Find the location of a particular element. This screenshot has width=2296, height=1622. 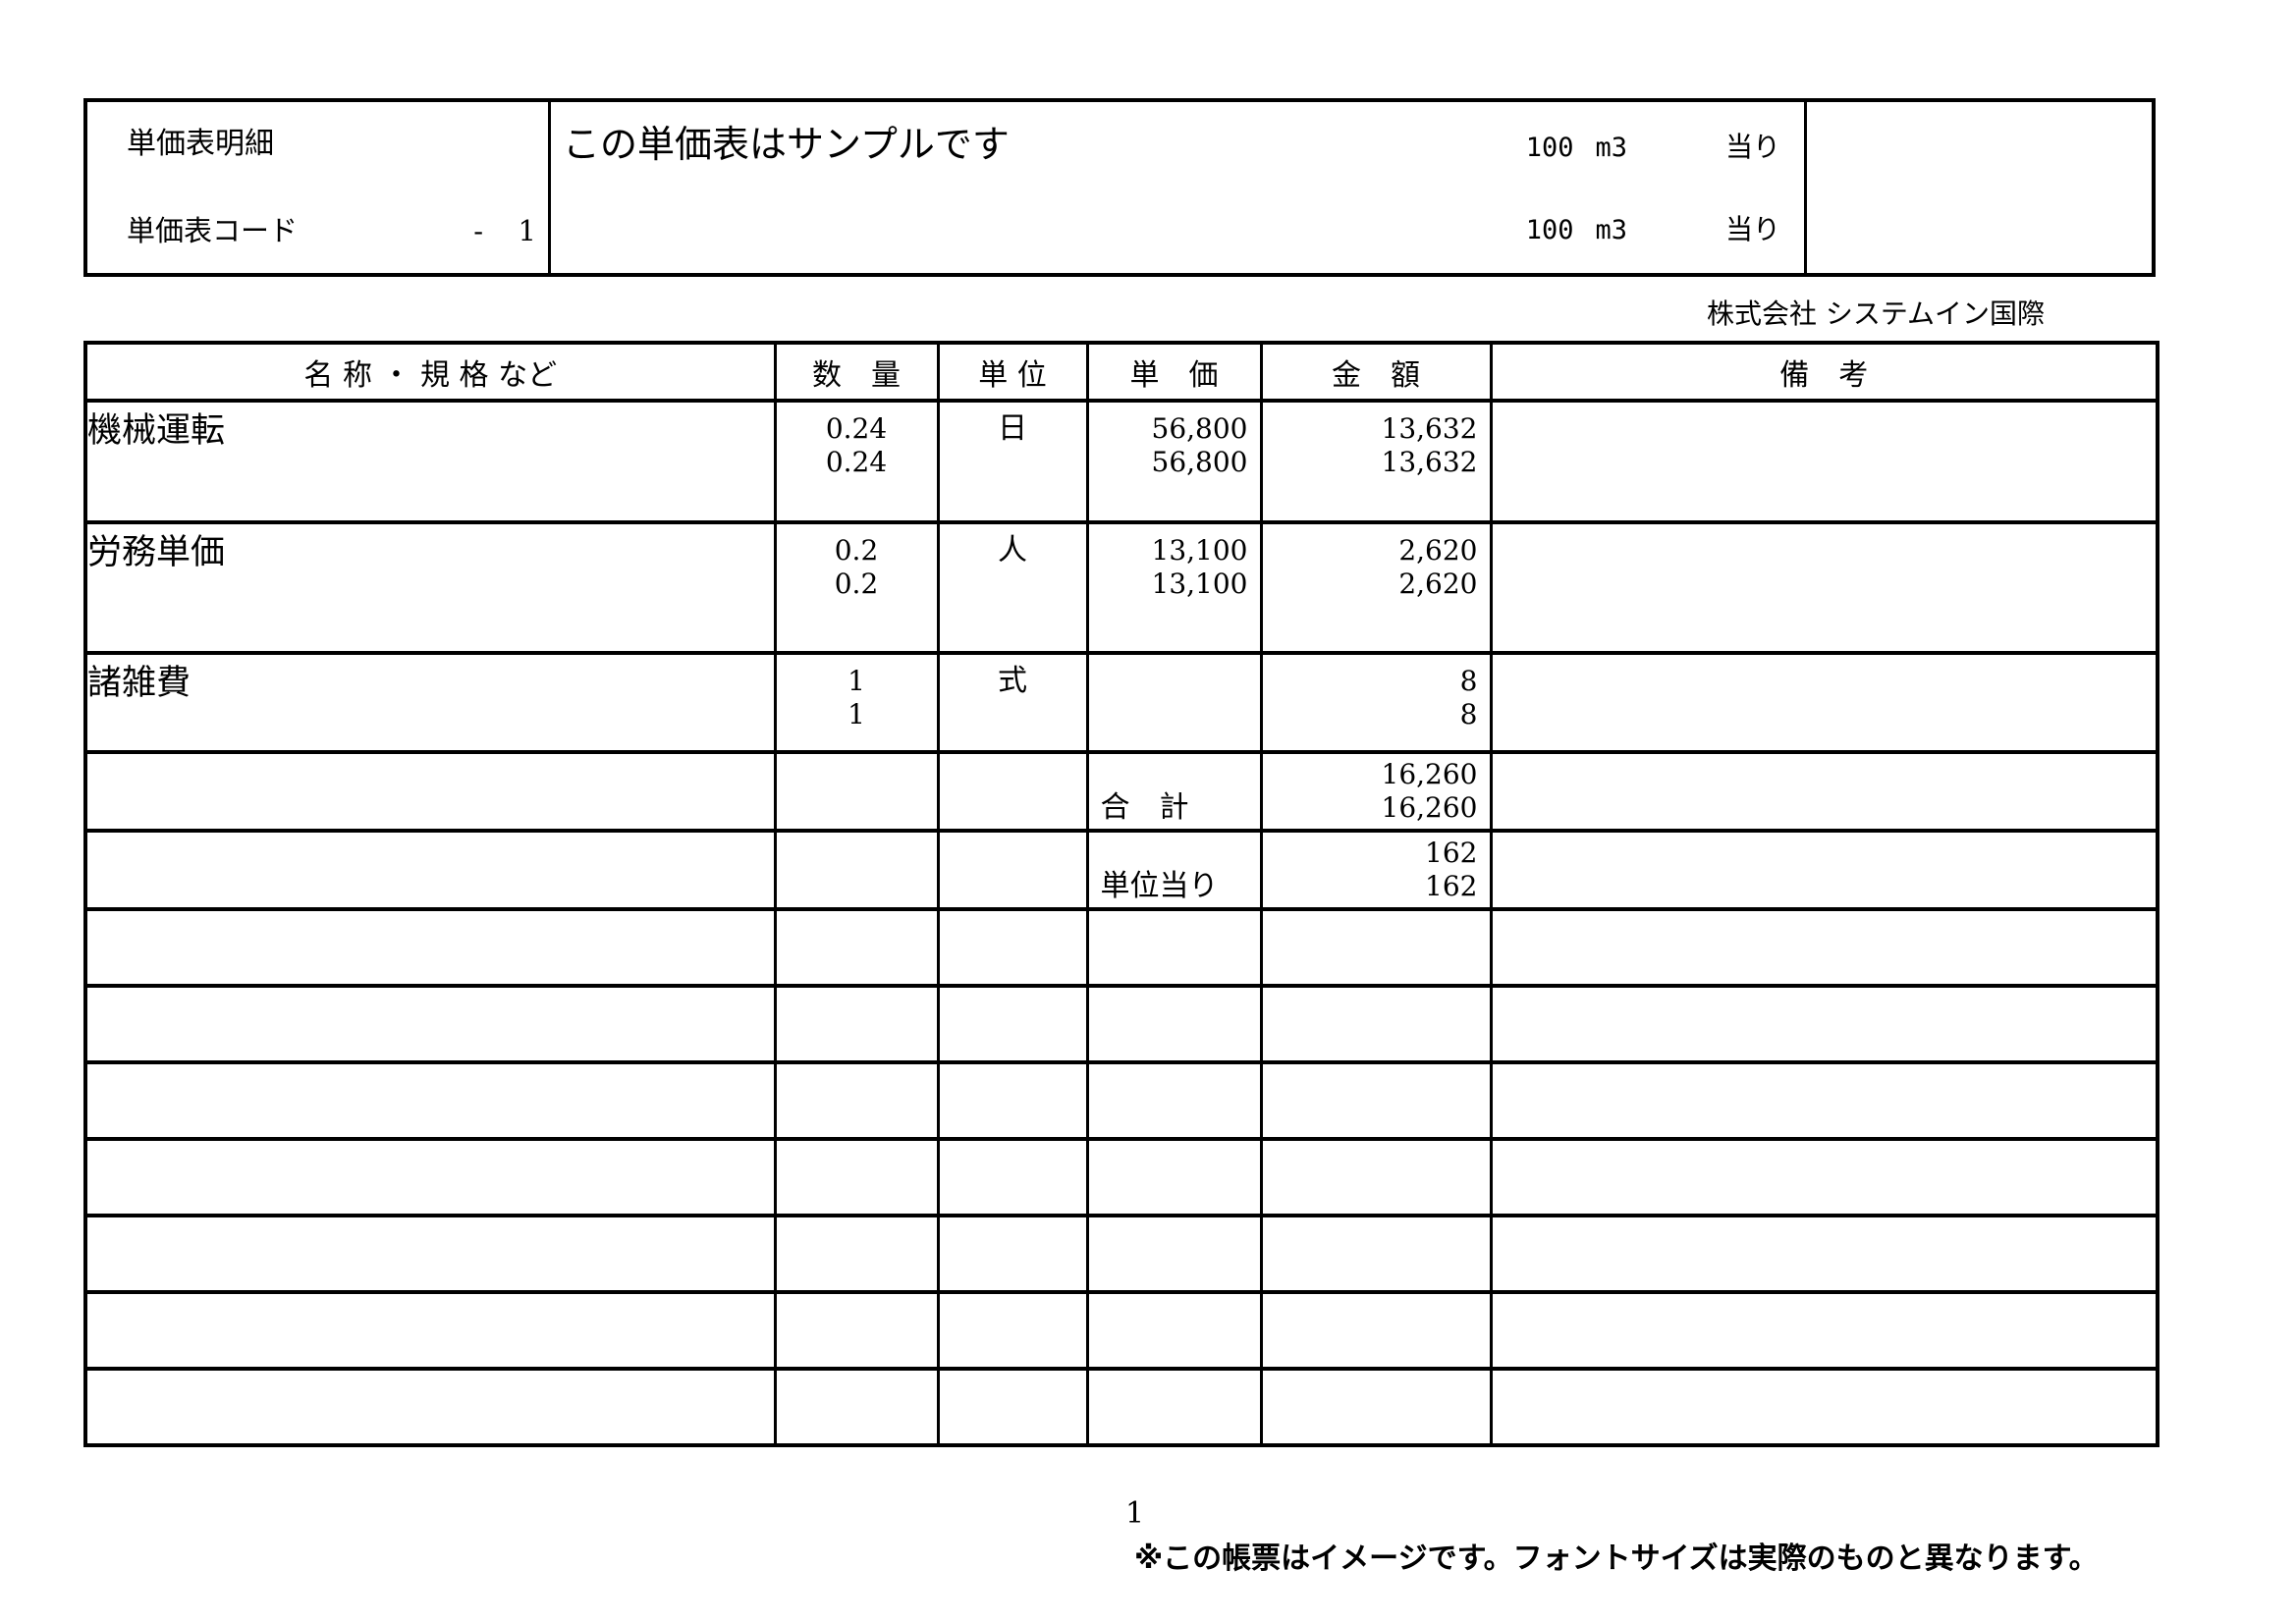

item-amount-line2: 8 is located at coordinates (1468, 714).